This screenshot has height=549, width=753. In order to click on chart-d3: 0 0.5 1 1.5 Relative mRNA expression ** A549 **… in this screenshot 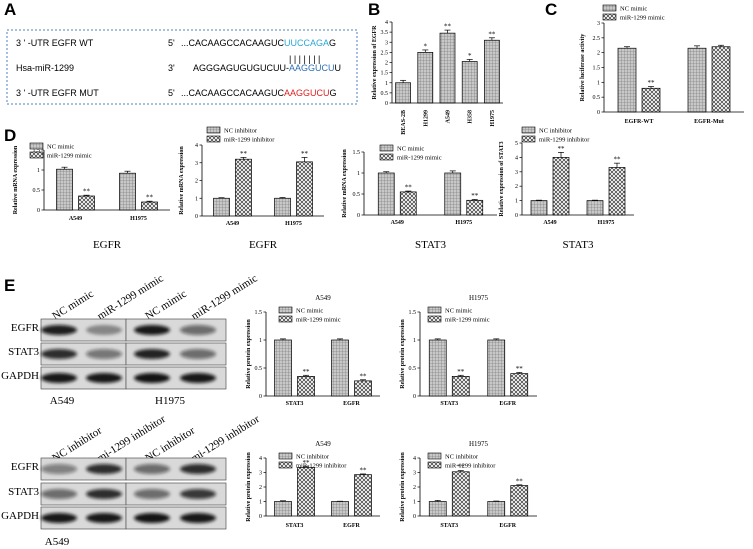, I will do `click(419, 197)`.